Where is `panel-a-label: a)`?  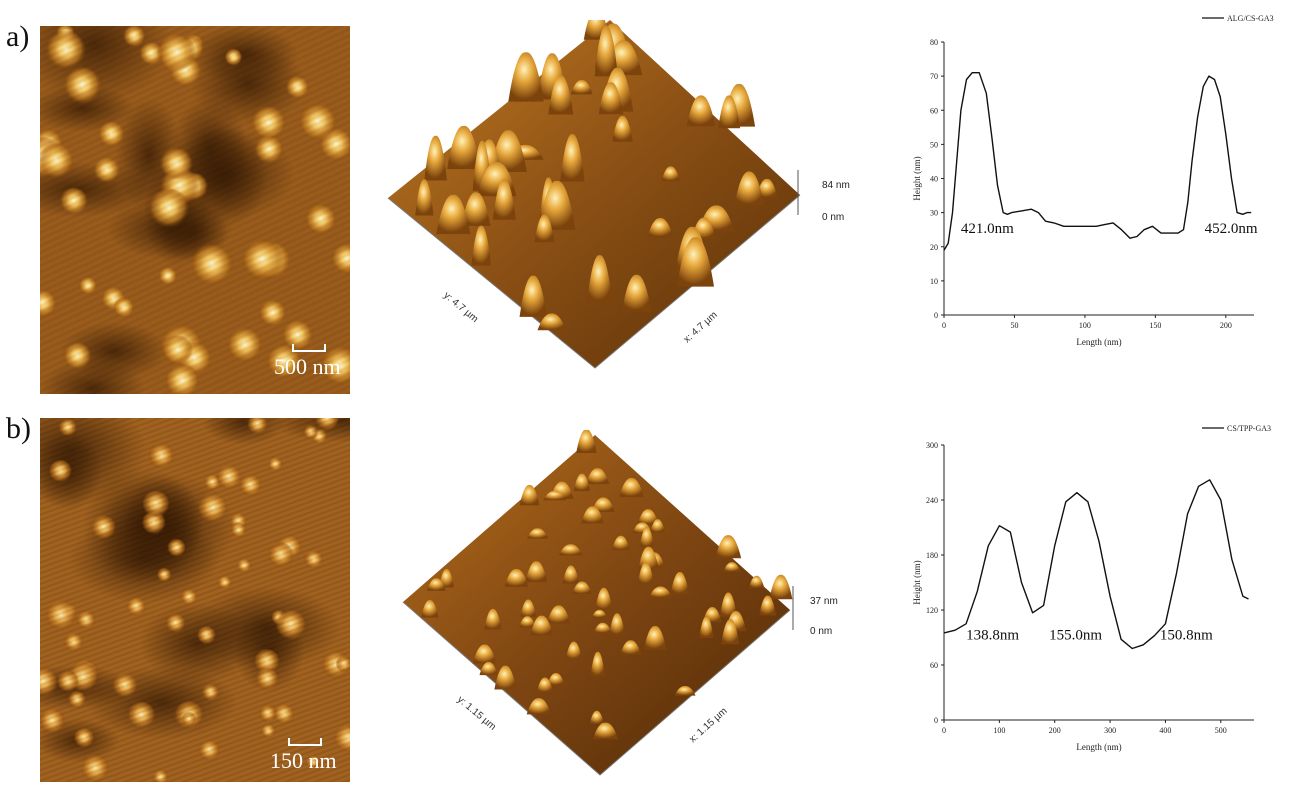 panel-a-label: a) is located at coordinates (18, 36).